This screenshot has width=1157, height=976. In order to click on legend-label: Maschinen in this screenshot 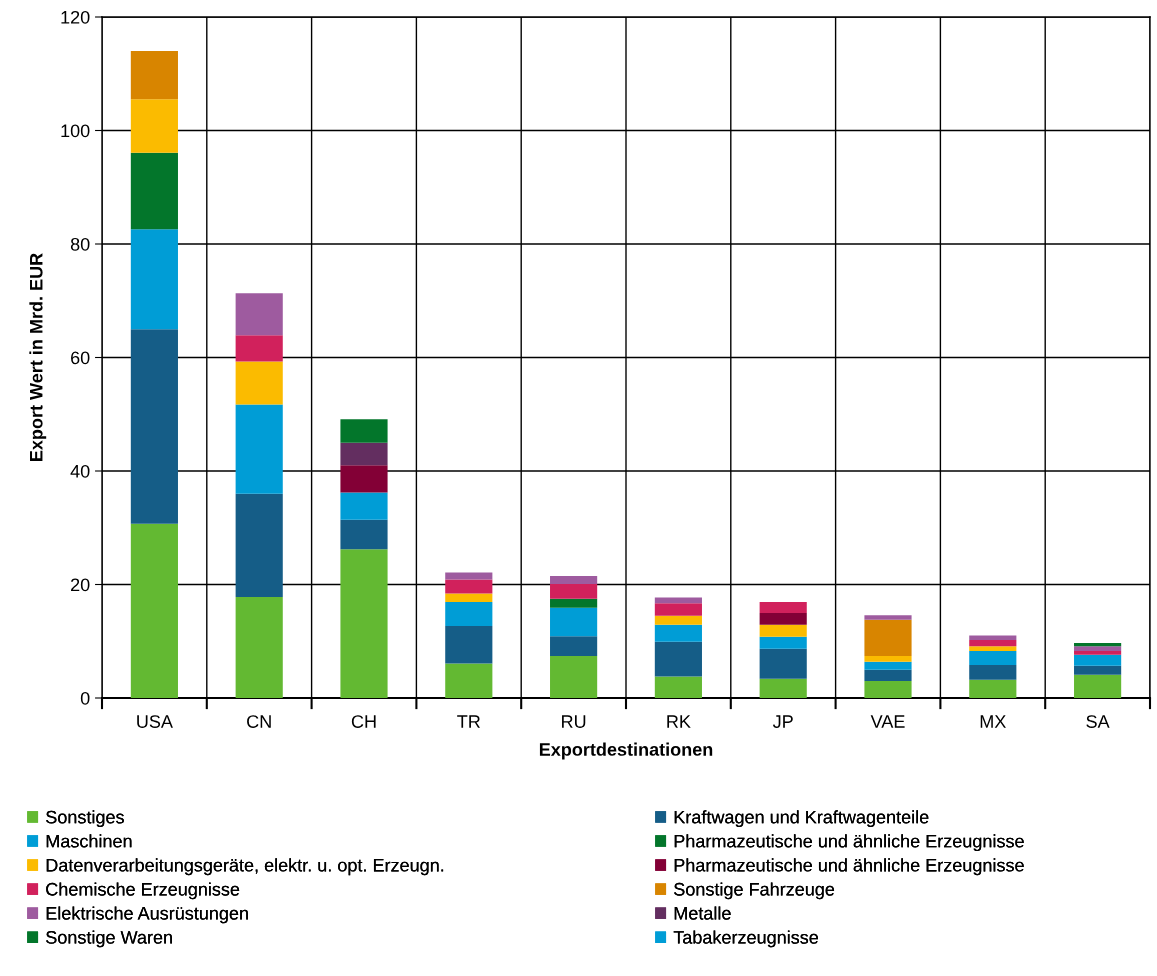, I will do `click(89, 841)`.